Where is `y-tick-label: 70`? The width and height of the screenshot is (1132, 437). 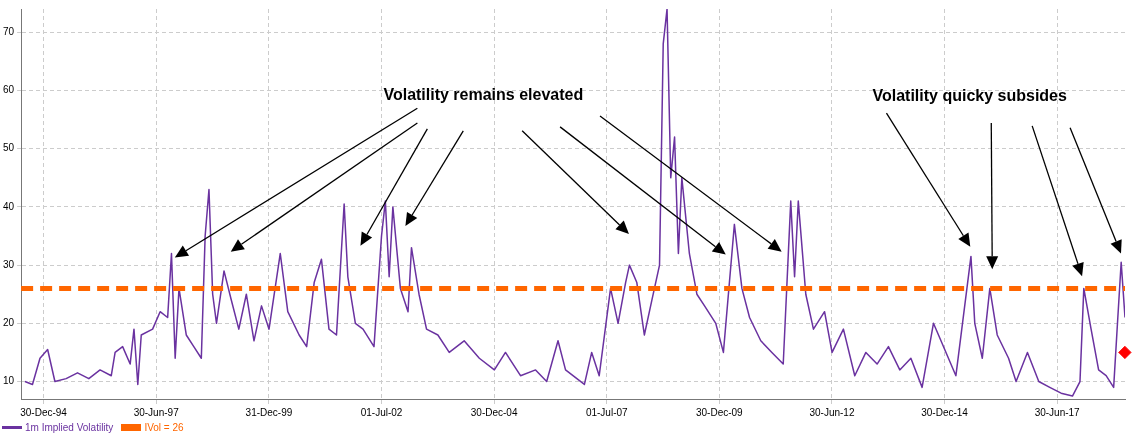
y-tick-label: 70 is located at coordinates (9, 32).